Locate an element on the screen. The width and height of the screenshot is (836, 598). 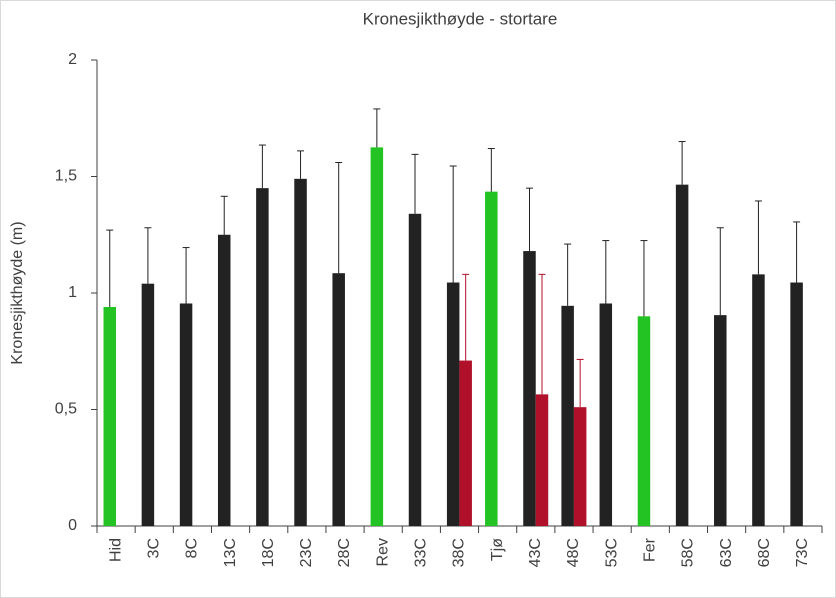
y-tick-label: 1,5 is located at coordinates (66, 176).